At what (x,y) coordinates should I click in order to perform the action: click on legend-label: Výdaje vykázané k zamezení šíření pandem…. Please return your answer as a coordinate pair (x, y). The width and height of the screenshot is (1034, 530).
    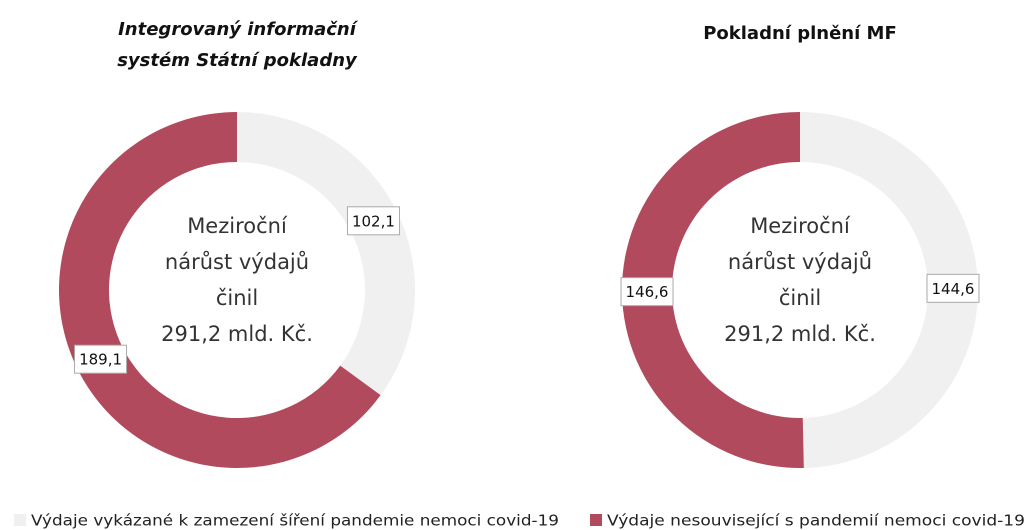
    Looking at the image, I should click on (295, 521).